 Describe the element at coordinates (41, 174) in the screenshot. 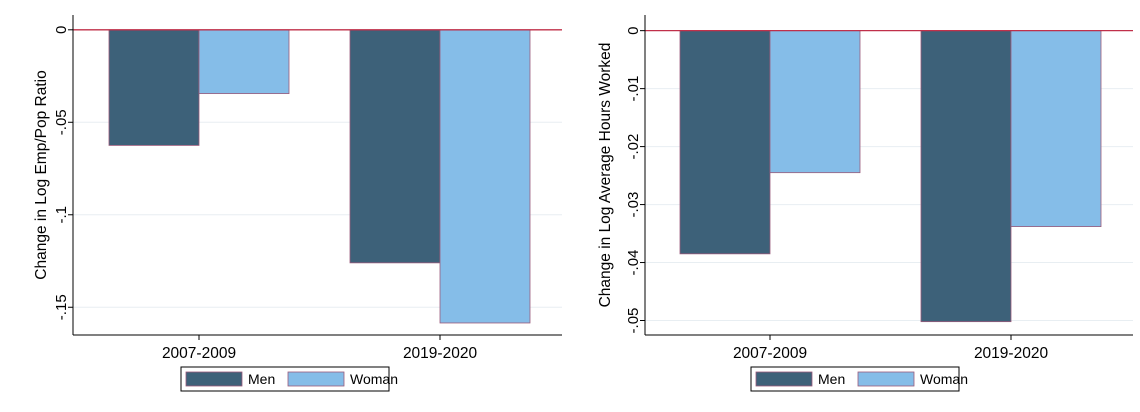

I see `y-axis-title: Change in Log Emp/Pop Ratio` at that location.